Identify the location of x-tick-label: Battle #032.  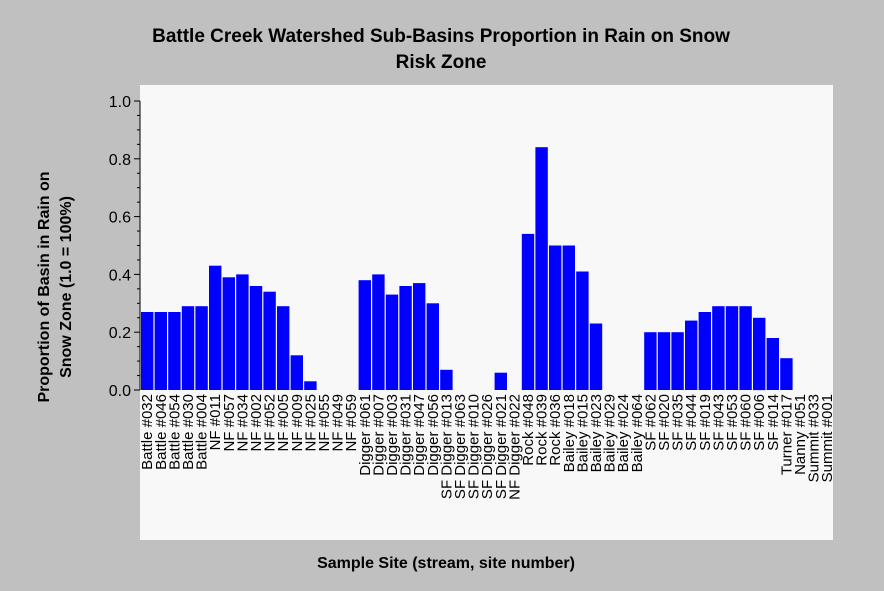
(147, 432).